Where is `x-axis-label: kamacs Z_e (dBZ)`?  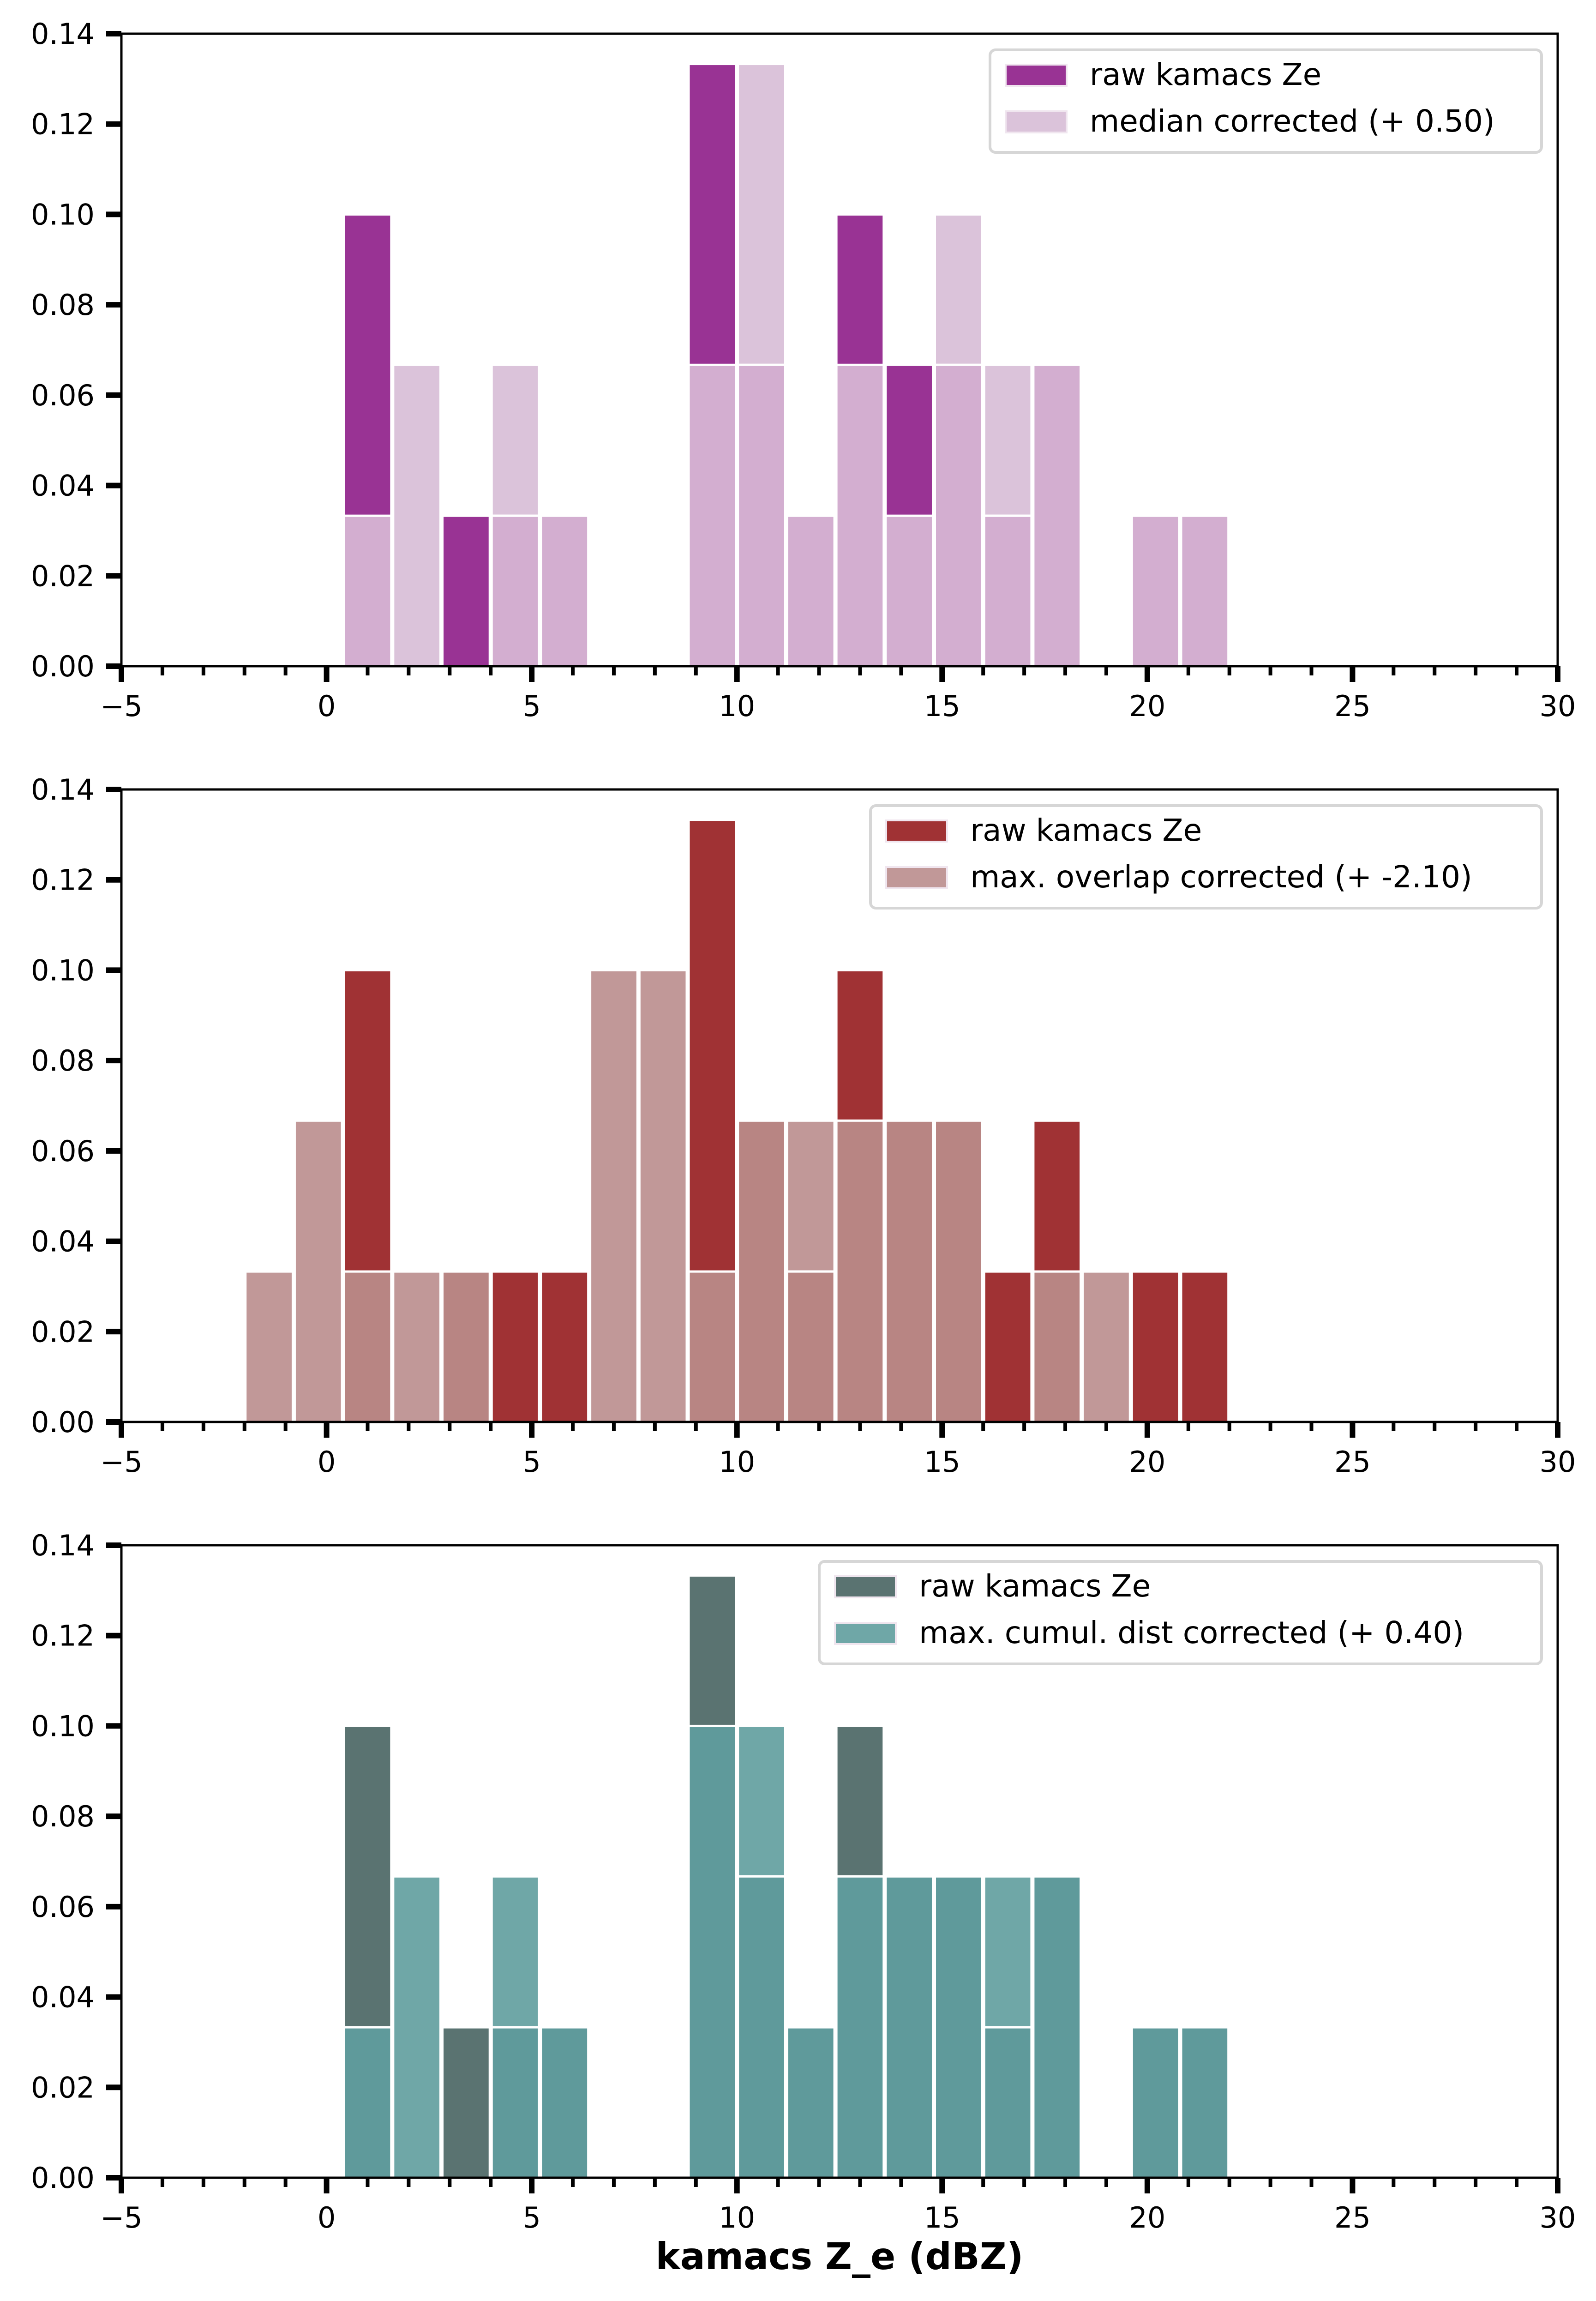 x-axis-label: kamacs Z_e (dBZ) is located at coordinates (840, 2256).